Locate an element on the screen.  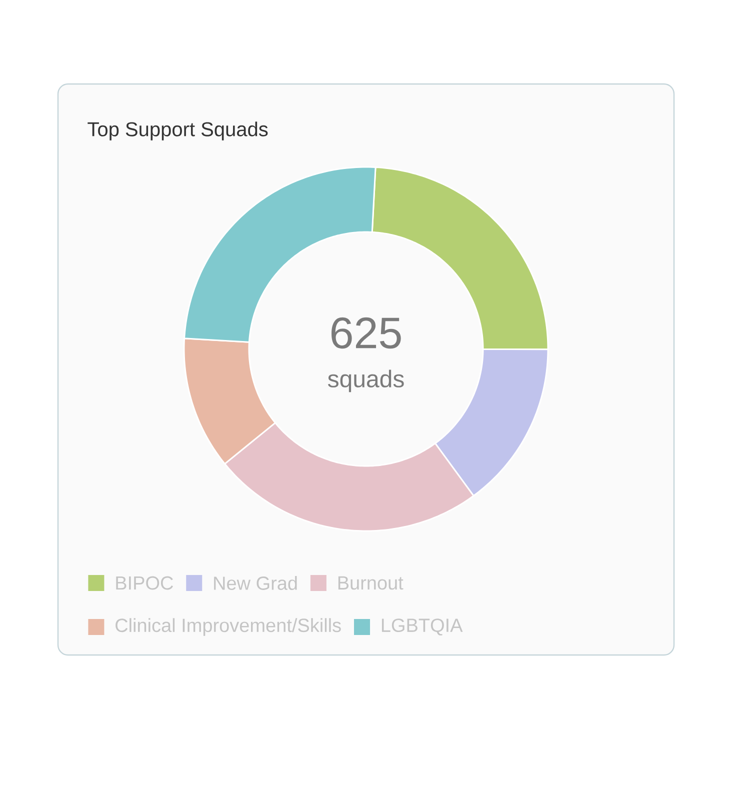
chart-title: Top Support Squads is located at coordinates (178, 131).